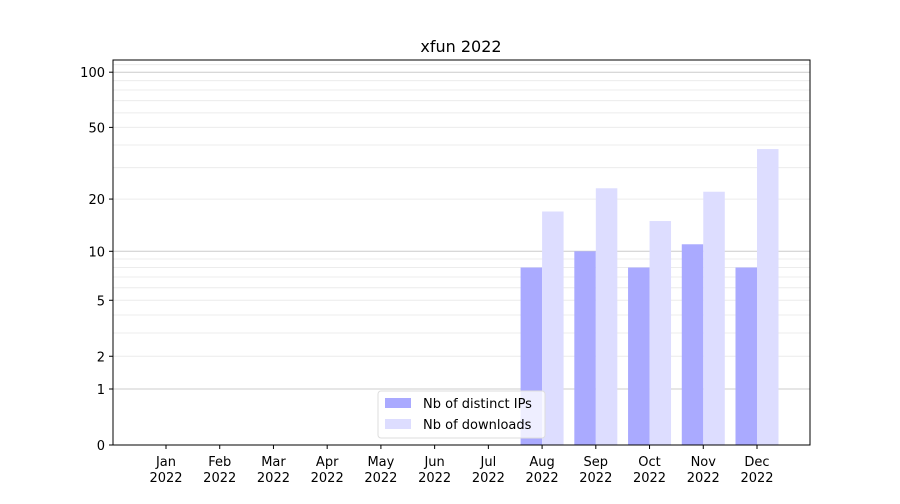  Describe the element at coordinates (101, 390) in the screenshot. I see `y-tick-label: 1` at that location.